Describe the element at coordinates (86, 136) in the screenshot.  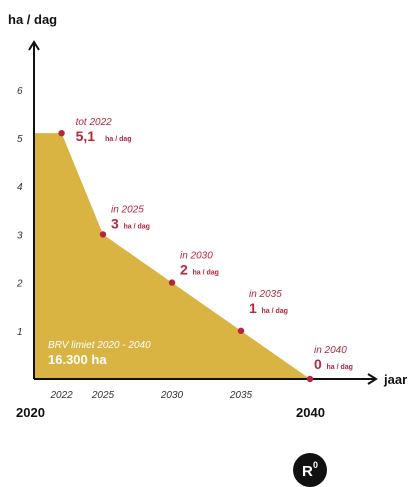
I see `annotation-value: 5,1` at that location.